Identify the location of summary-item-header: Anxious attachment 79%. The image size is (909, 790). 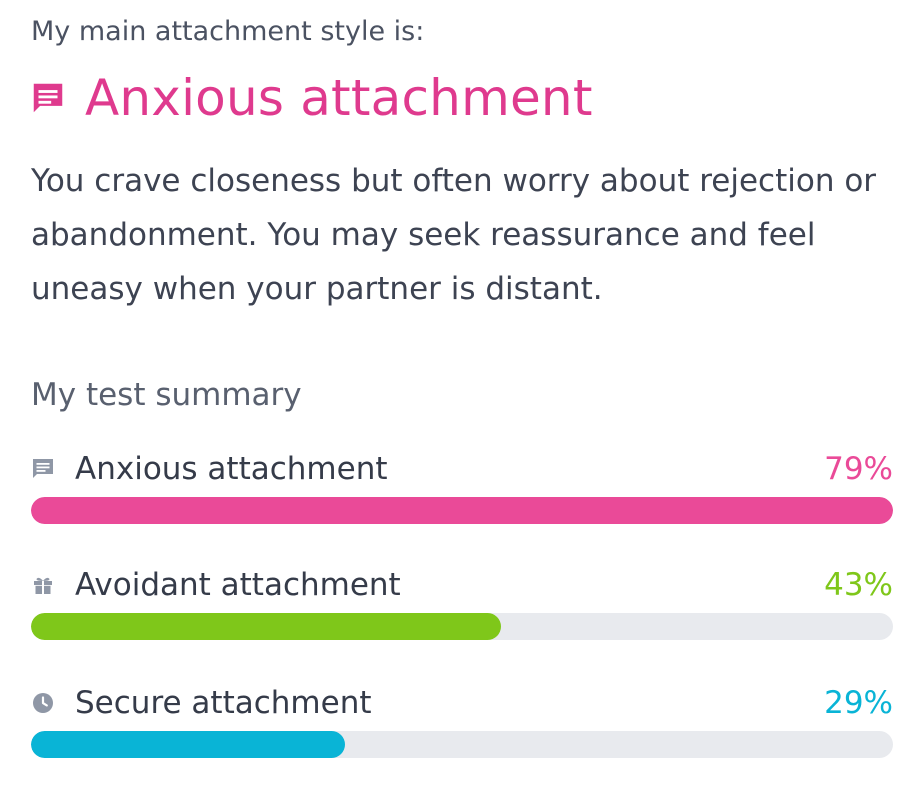
(462, 469).